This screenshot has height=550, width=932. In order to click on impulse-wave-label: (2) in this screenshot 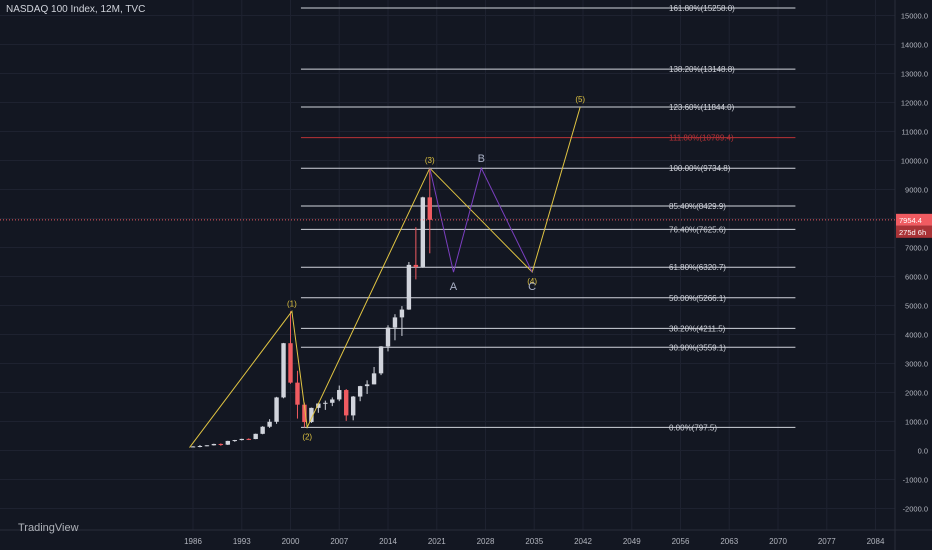, I will do `click(307, 436)`.